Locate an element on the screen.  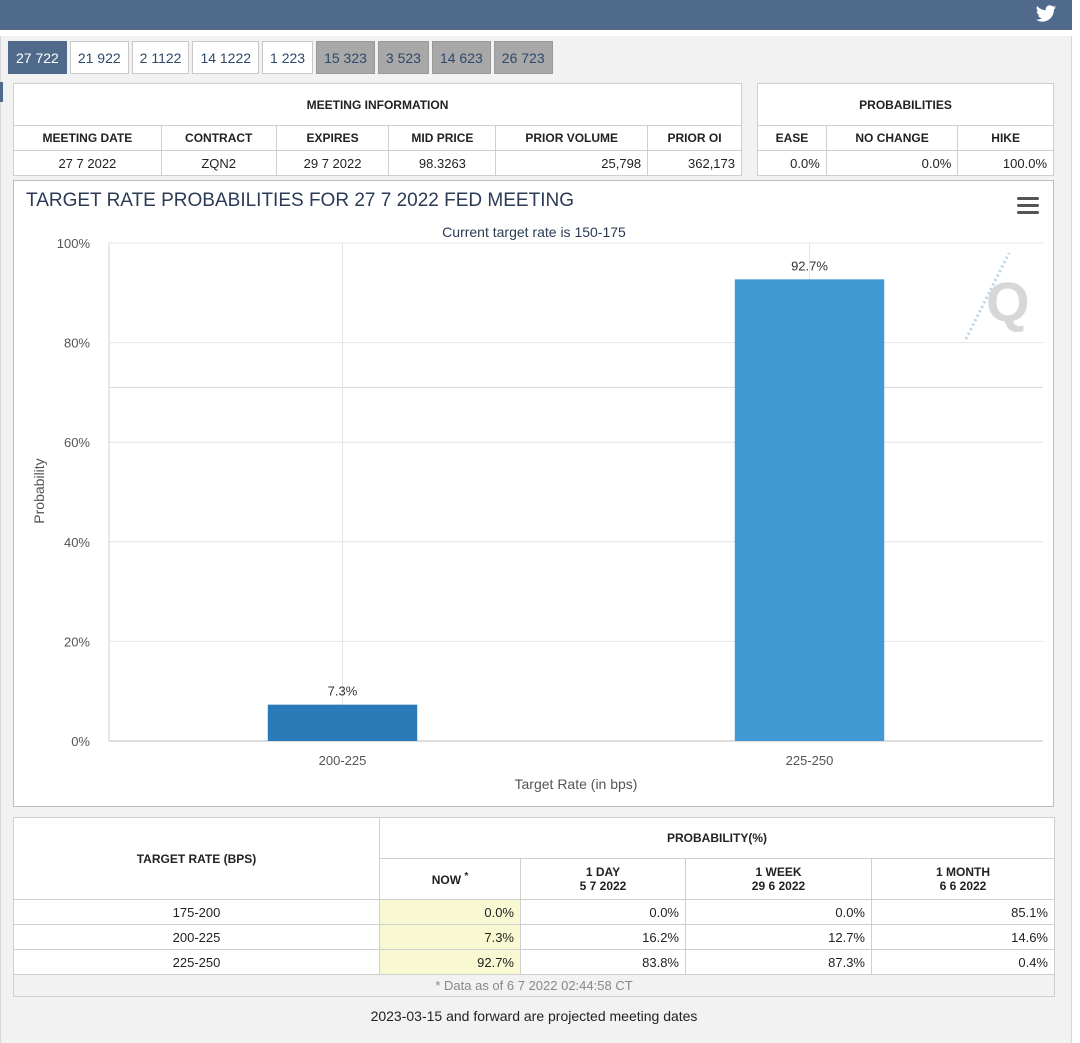
month-cell: 0.4% is located at coordinates (963, 962).